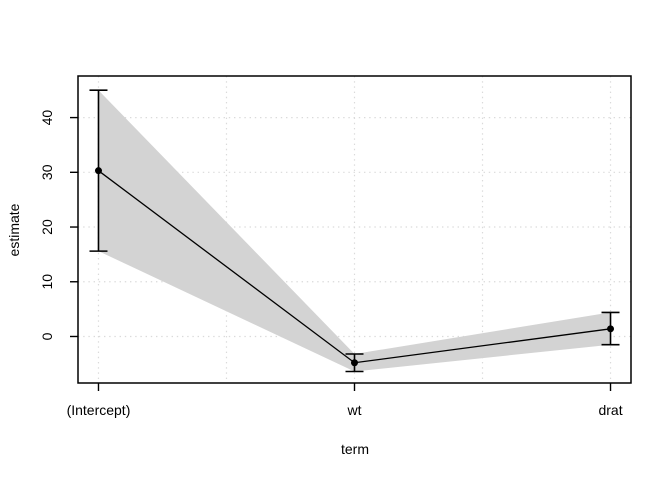 This screenshot has width=672, height=480. What do you see at coordinates (99, 410) in the screenshot?
I see `x-tick-label: (Intercept)` at bounding box center [99, 410].